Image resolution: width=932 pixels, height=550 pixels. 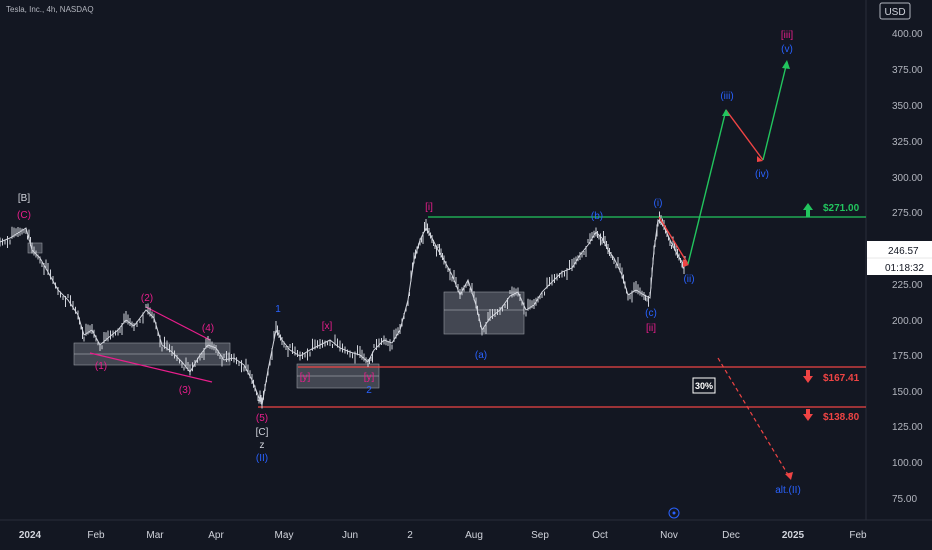 What do you see at coordinates (686, 263) in the screenshot?
I see `arrowhead-ii` at bounding box center [686, 263].